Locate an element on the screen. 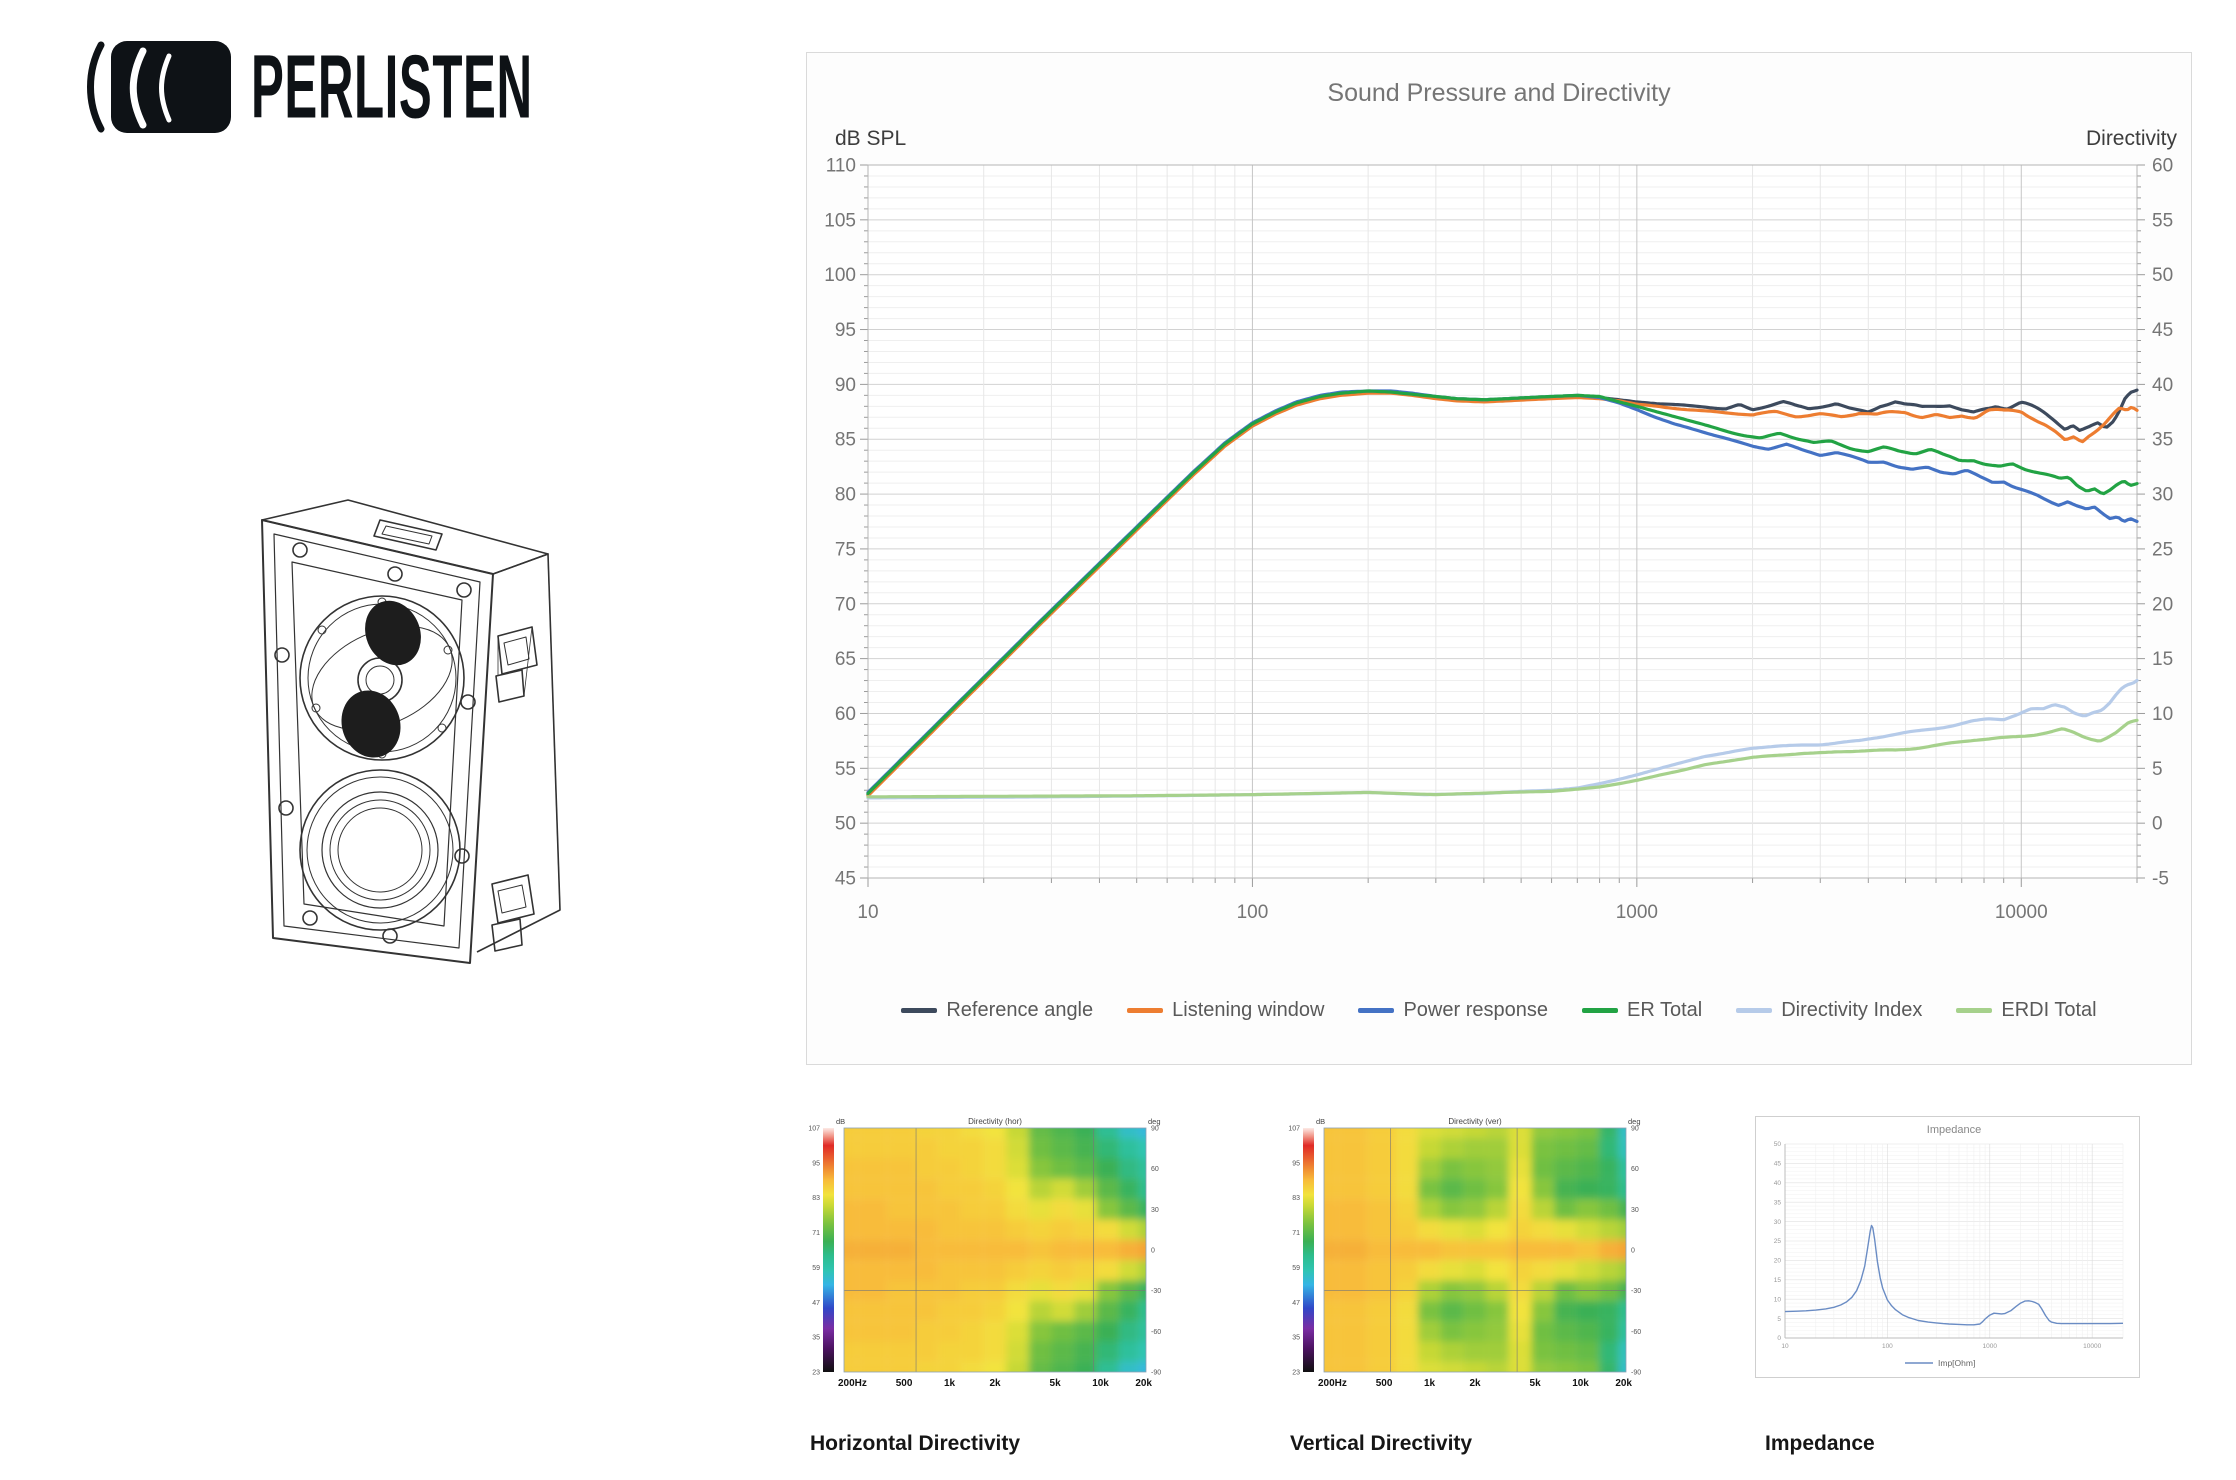 The width and height of the screenshot is (2236, 1480). legend-item: Directivity Index is located at coordinates (1829, 1010).